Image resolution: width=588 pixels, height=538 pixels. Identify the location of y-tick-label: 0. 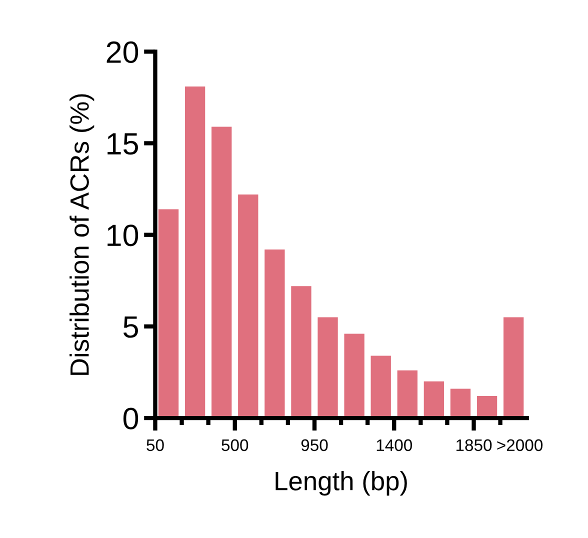
(130, 419).